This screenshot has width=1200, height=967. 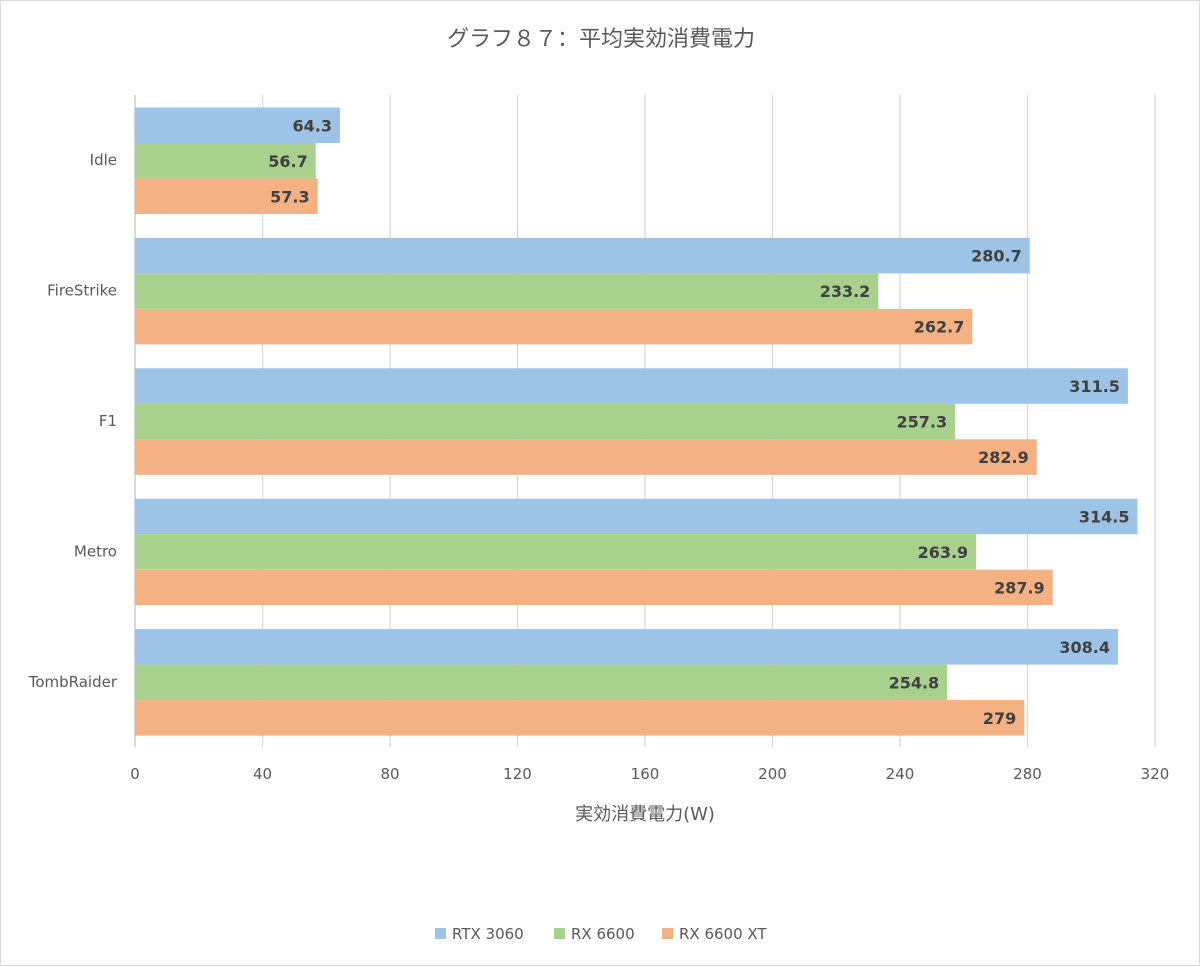 What do you see at coordinates (900, 774) in the screenshot?
I see `x-tick-label: 240` at bounding box center [900, 774].